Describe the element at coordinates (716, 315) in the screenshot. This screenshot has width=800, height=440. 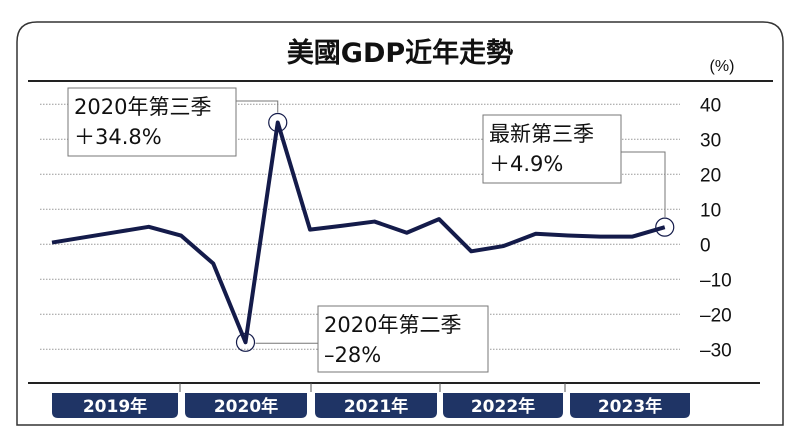
I see `y-tick-label: –20` at that location.